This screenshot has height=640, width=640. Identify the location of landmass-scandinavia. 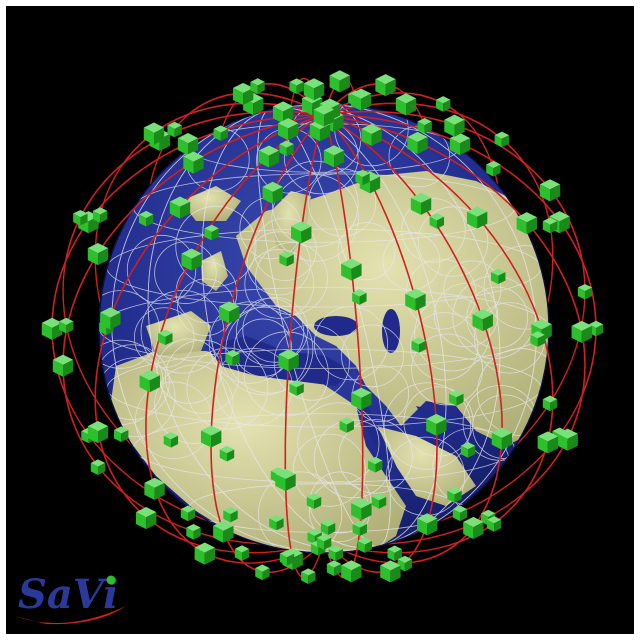
(291, 223).